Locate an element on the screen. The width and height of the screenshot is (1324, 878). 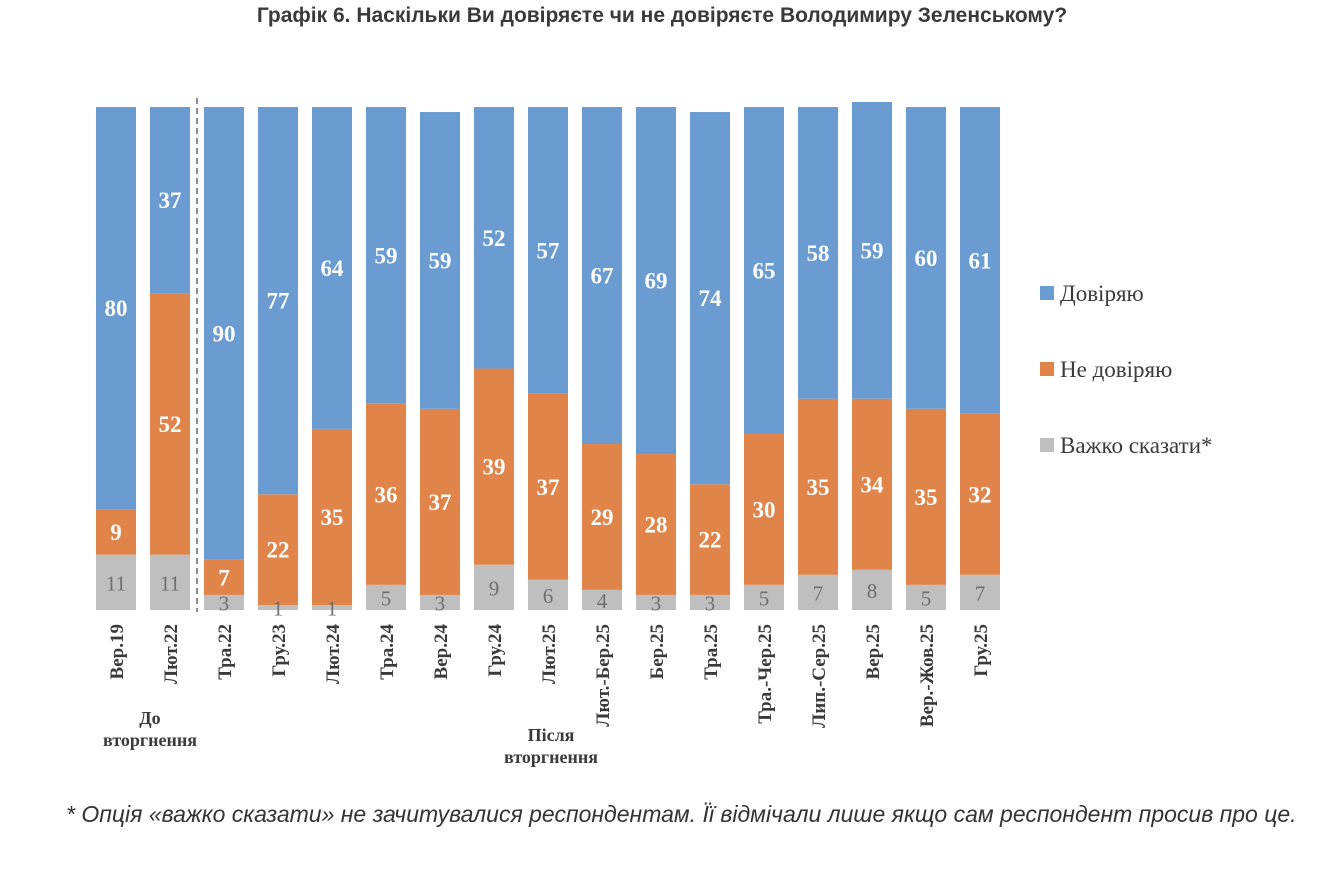
data-label-distrust: 30 is located at coordinates (764, 509).